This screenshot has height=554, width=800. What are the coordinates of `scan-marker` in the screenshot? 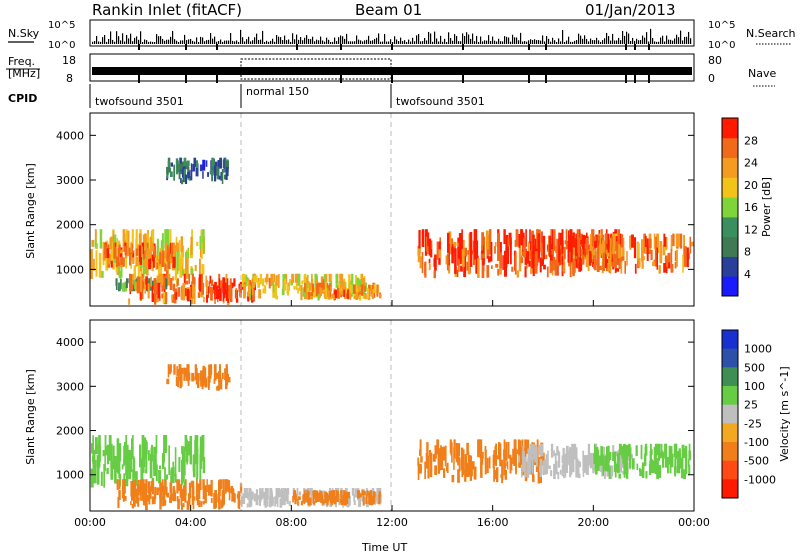 It's located at (186, 47).